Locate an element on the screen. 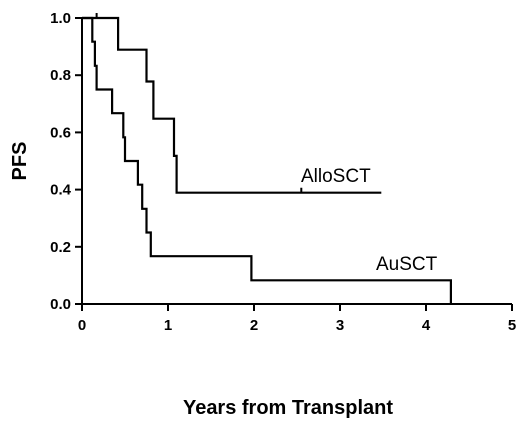  y-tick-label: 0.8 is located at coordinates (60, 75).